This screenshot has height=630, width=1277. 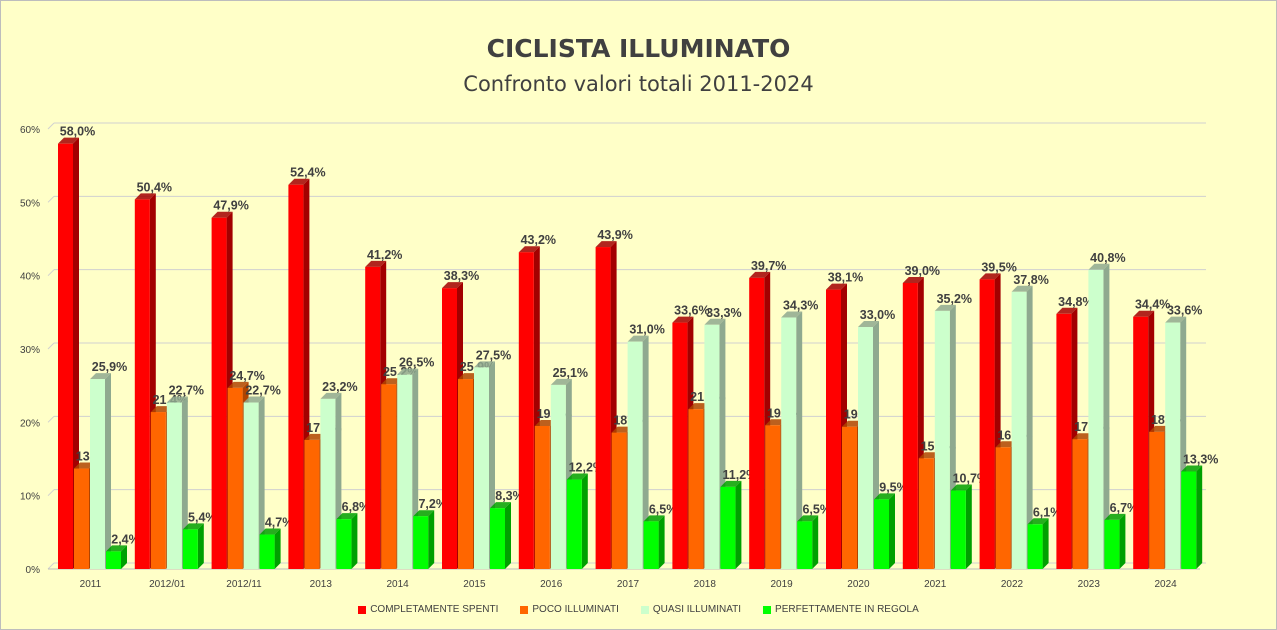 What do you see at coordinates (30, 497) in the screenshot?
I see `y-tick-label: 10%` at bounding box center [30, 497].